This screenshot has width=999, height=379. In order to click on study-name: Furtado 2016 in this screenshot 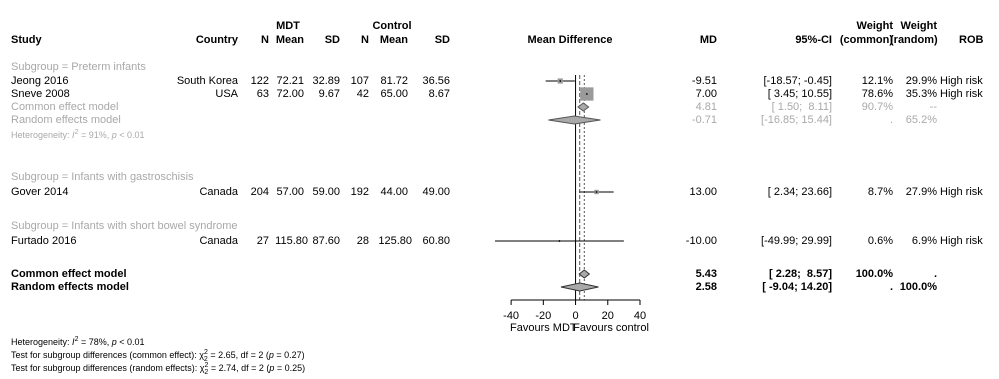, I will do `click(44, 241)`.